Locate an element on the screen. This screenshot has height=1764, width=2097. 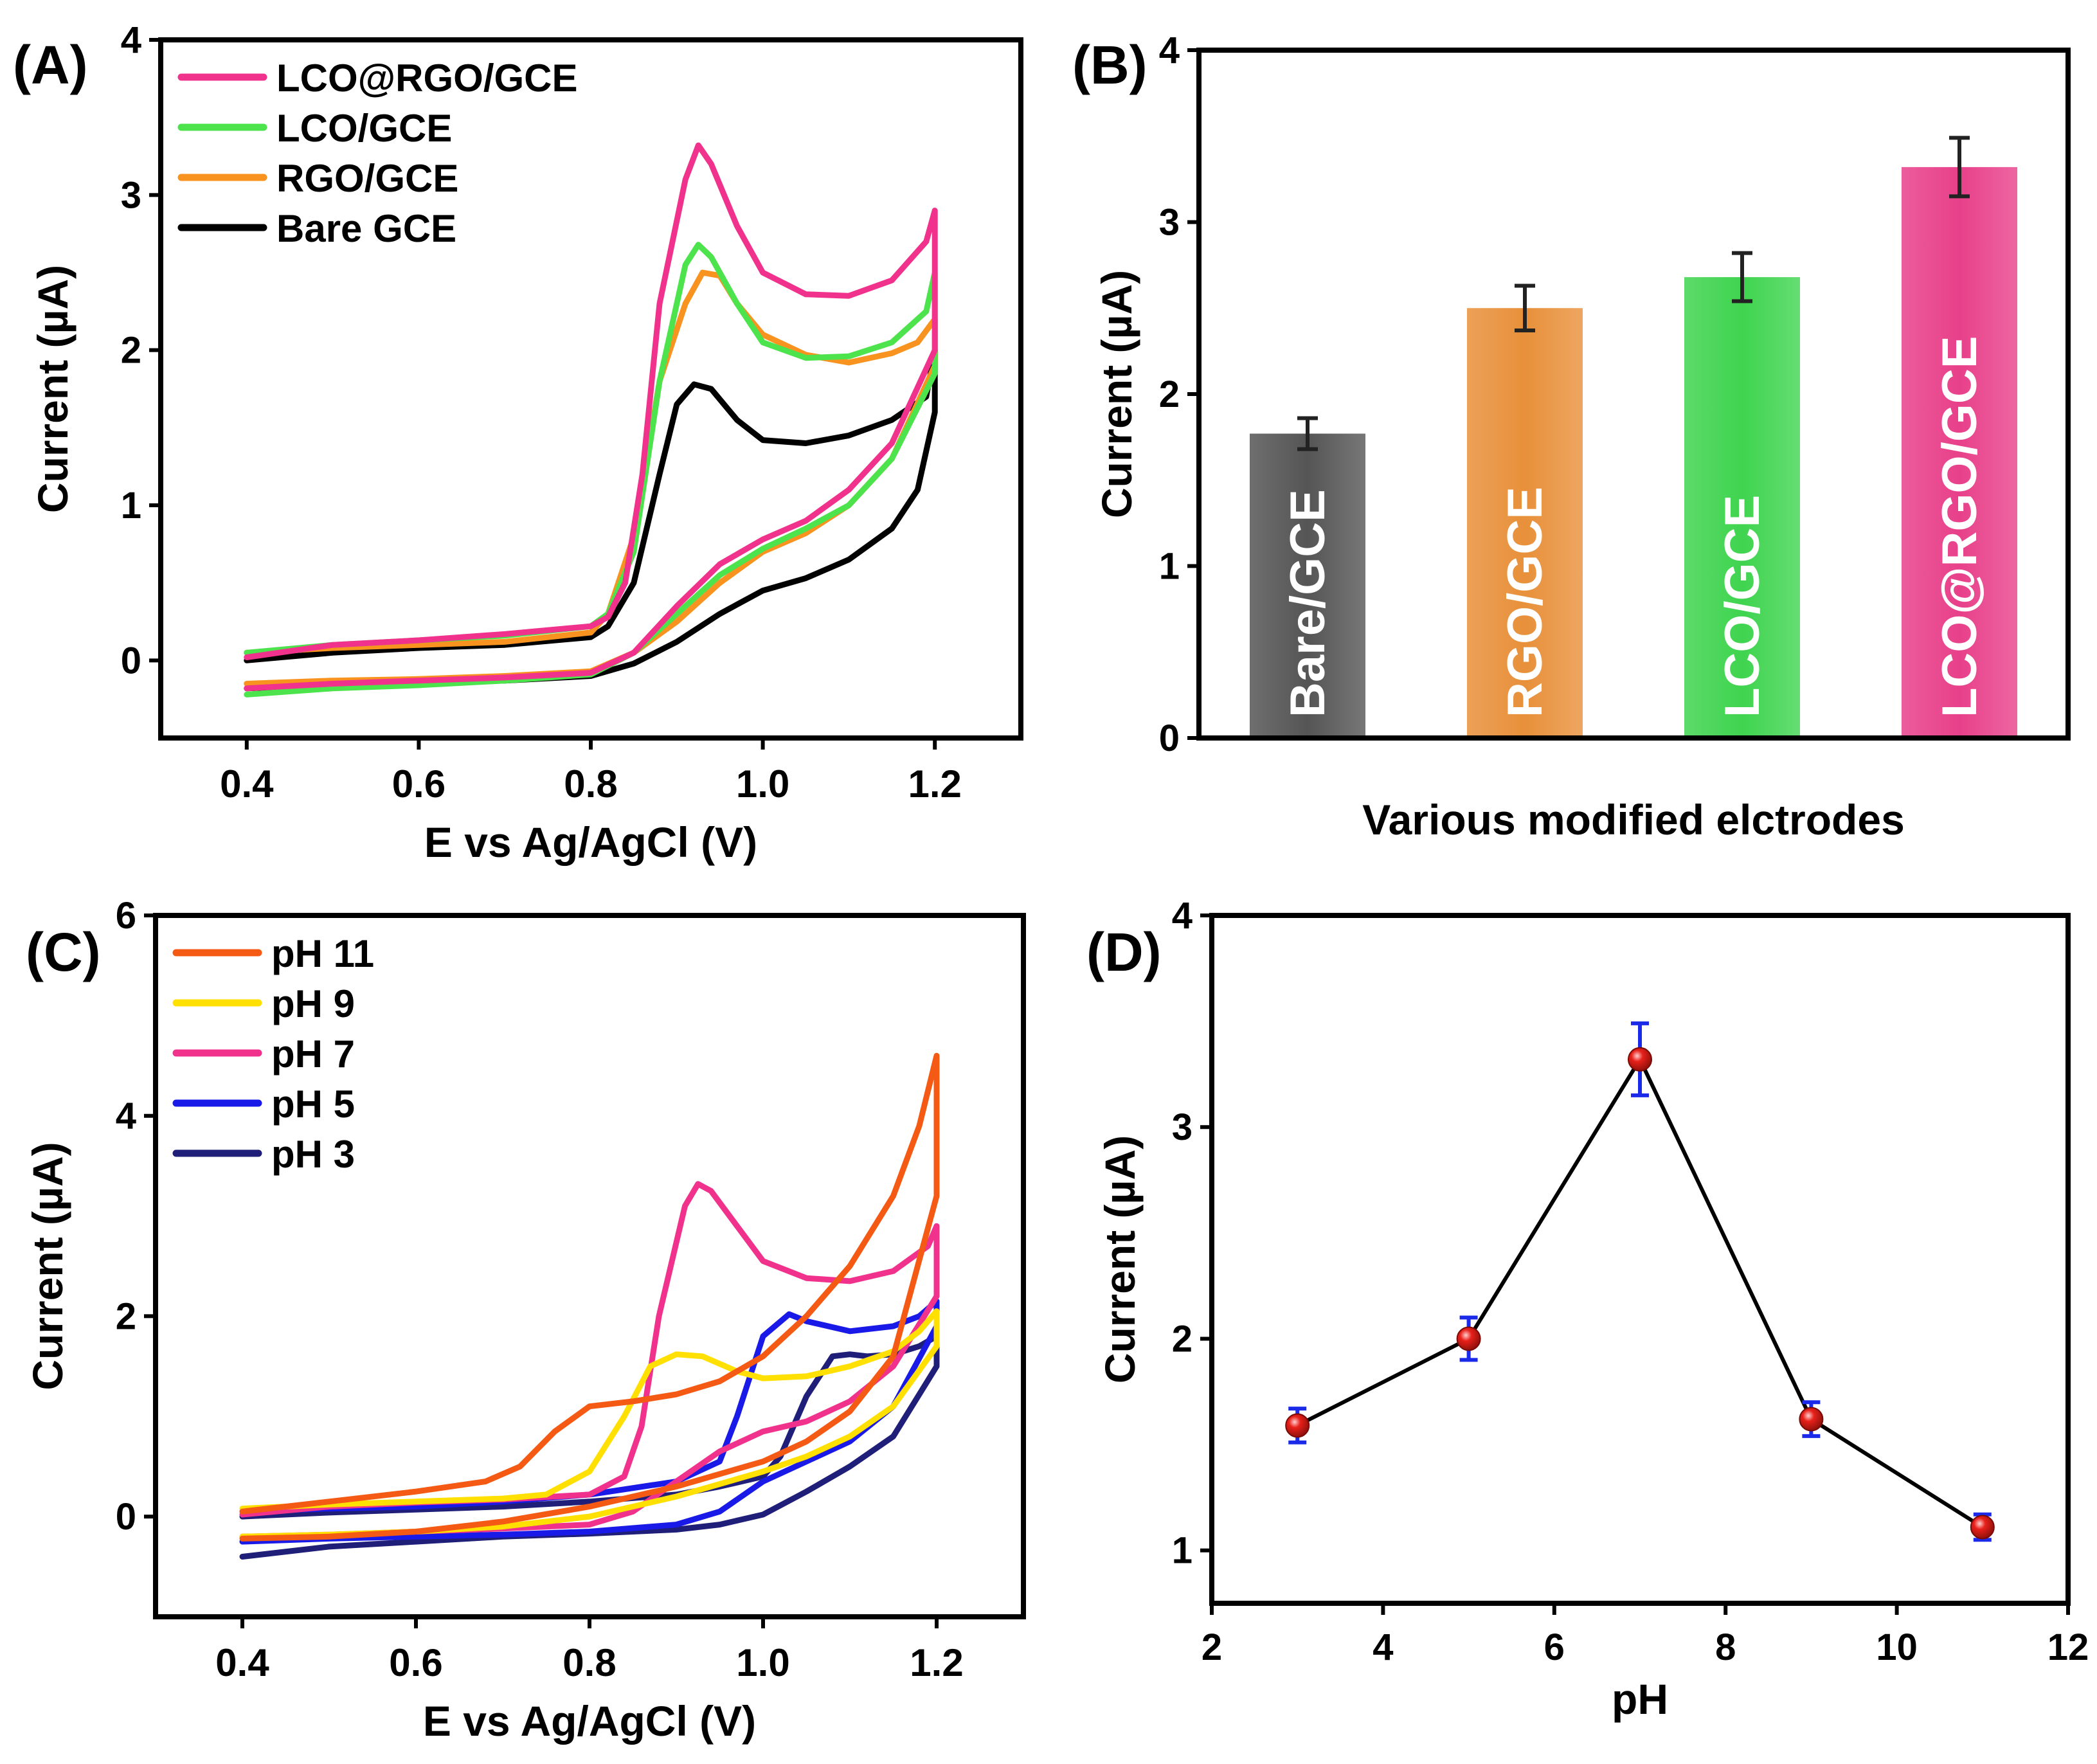
x-tick-label: 12 is located at coordinates (2068, 1647).